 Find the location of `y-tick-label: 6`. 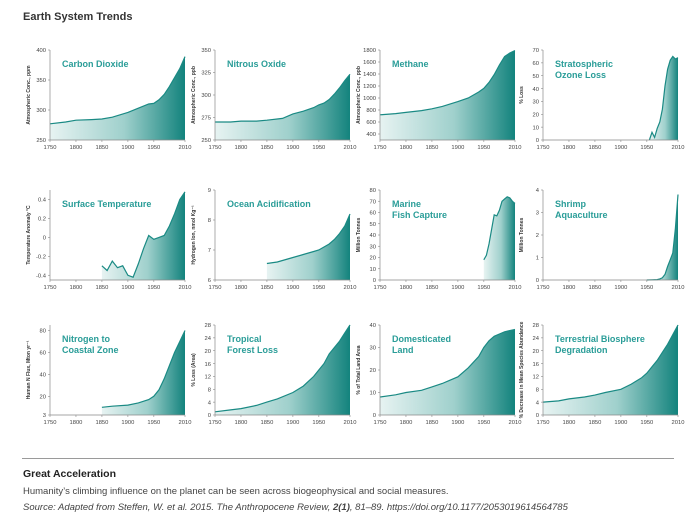

y-tick-label: 6 is located at coordinates (209, 281).